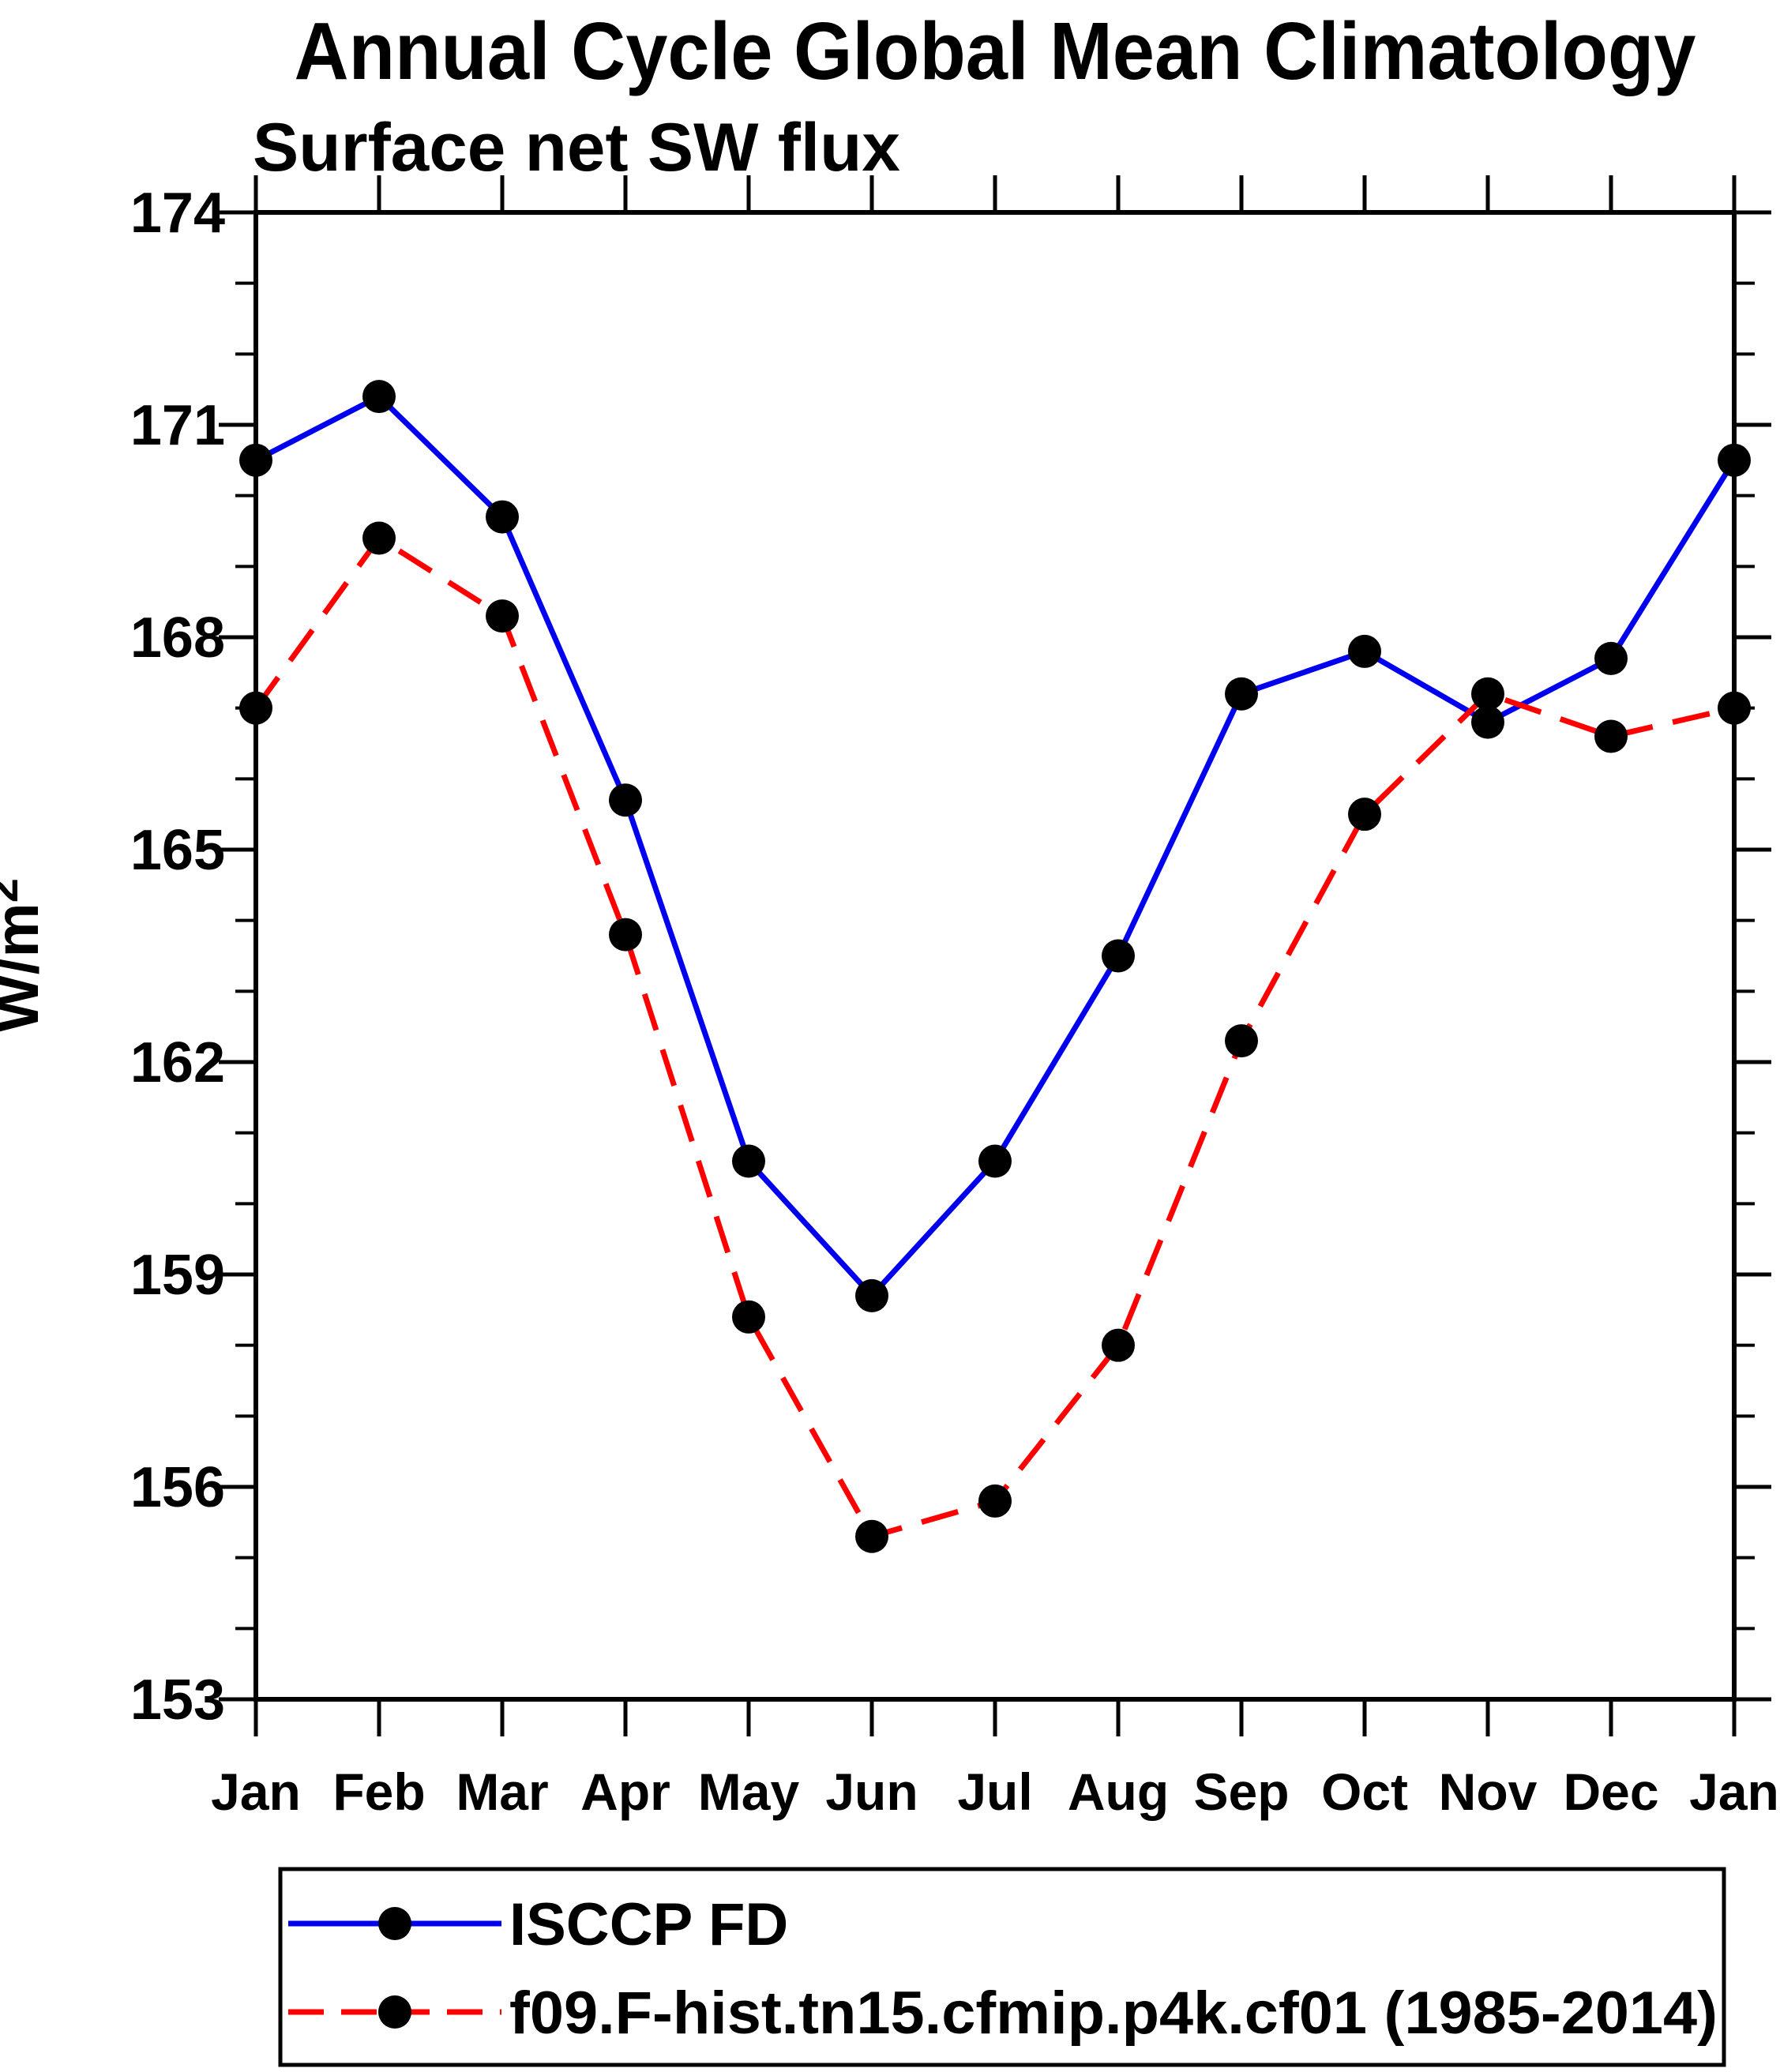  I want to click on x-tick-label: Nov, so click(1488, 1791).